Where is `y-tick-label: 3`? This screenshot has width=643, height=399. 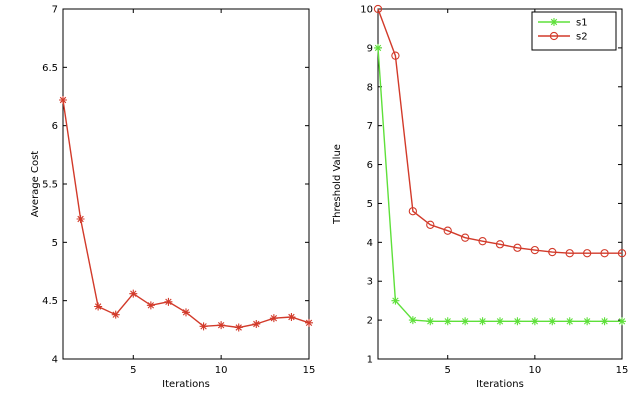 y-tick-label: 3 is located at coordinates (370, 282).